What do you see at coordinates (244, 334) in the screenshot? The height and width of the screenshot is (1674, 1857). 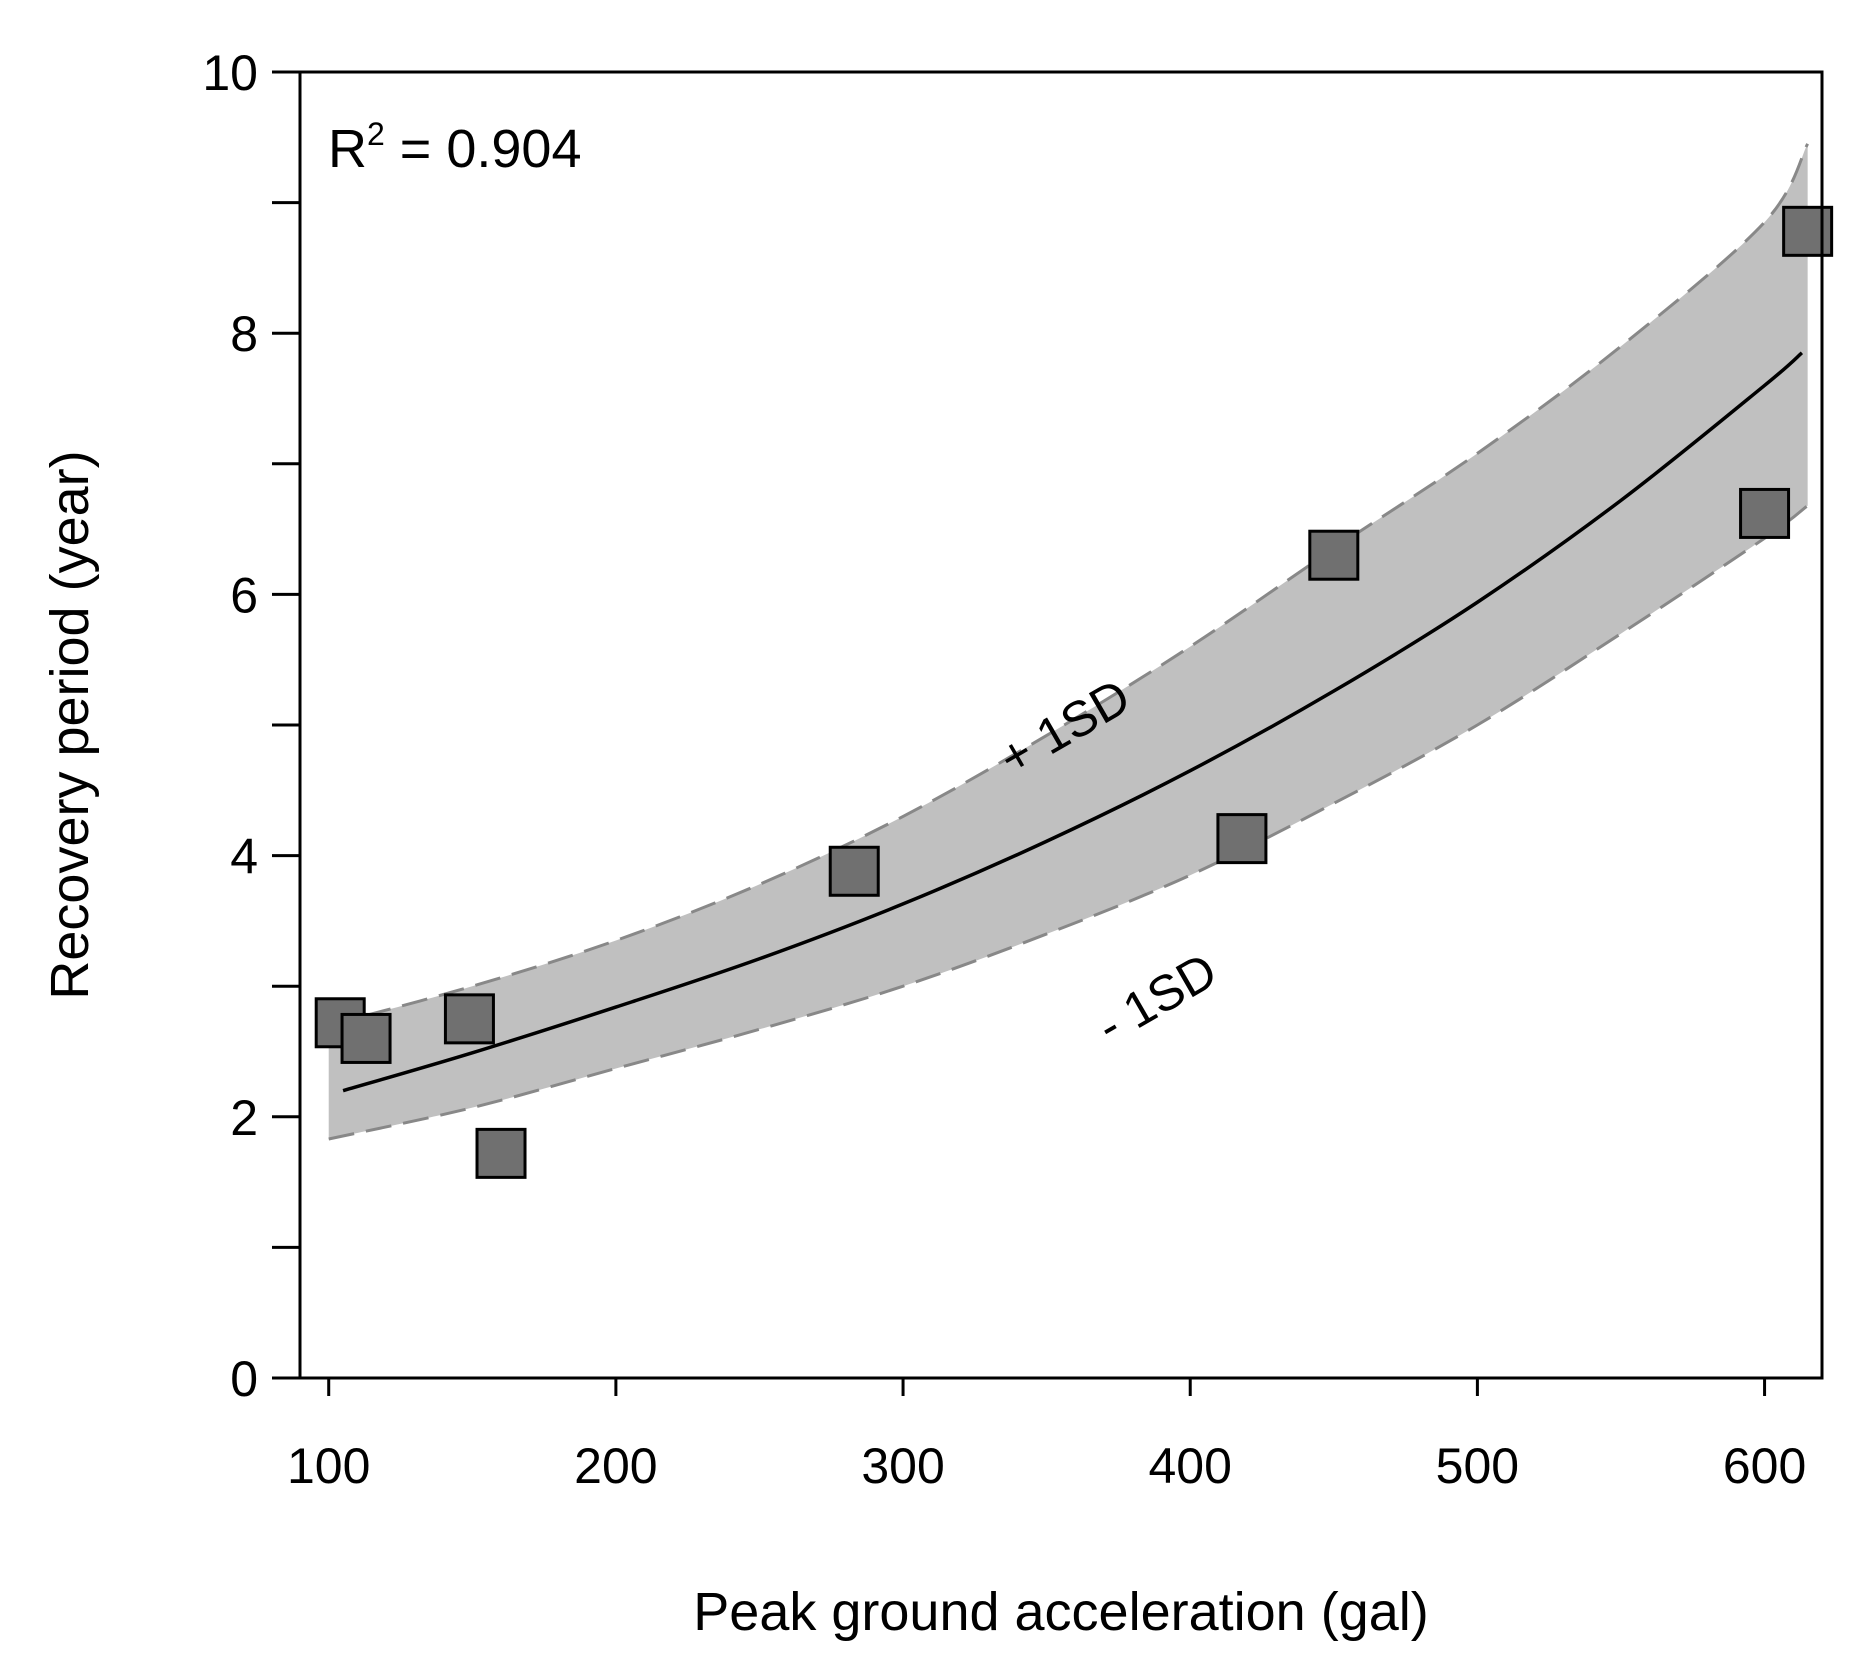 I see `y-tick-label: 8` at bounding box center [244, 334].